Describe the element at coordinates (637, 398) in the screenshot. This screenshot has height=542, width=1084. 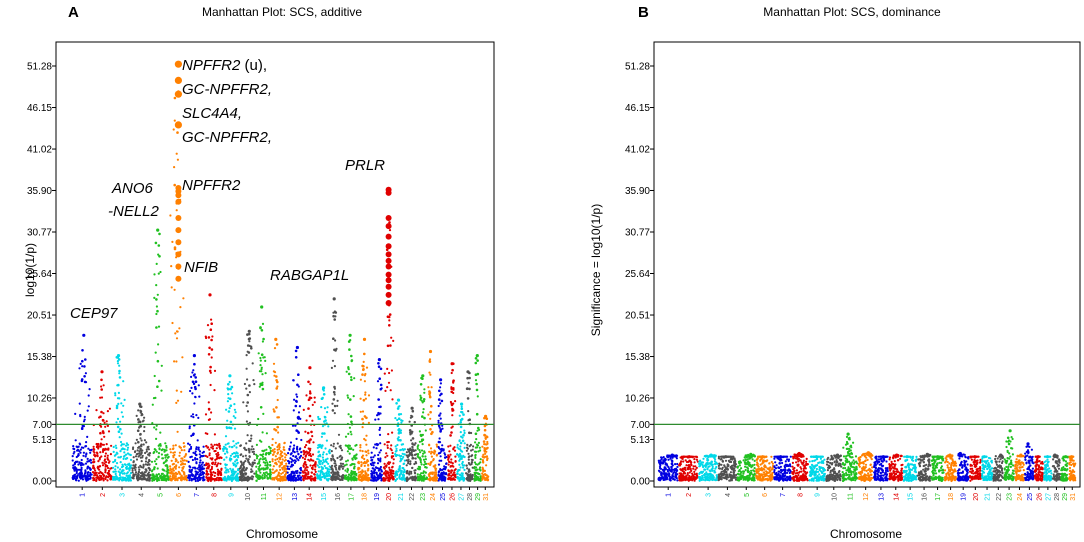
I see `y-tick-label: 10.26` at that location.